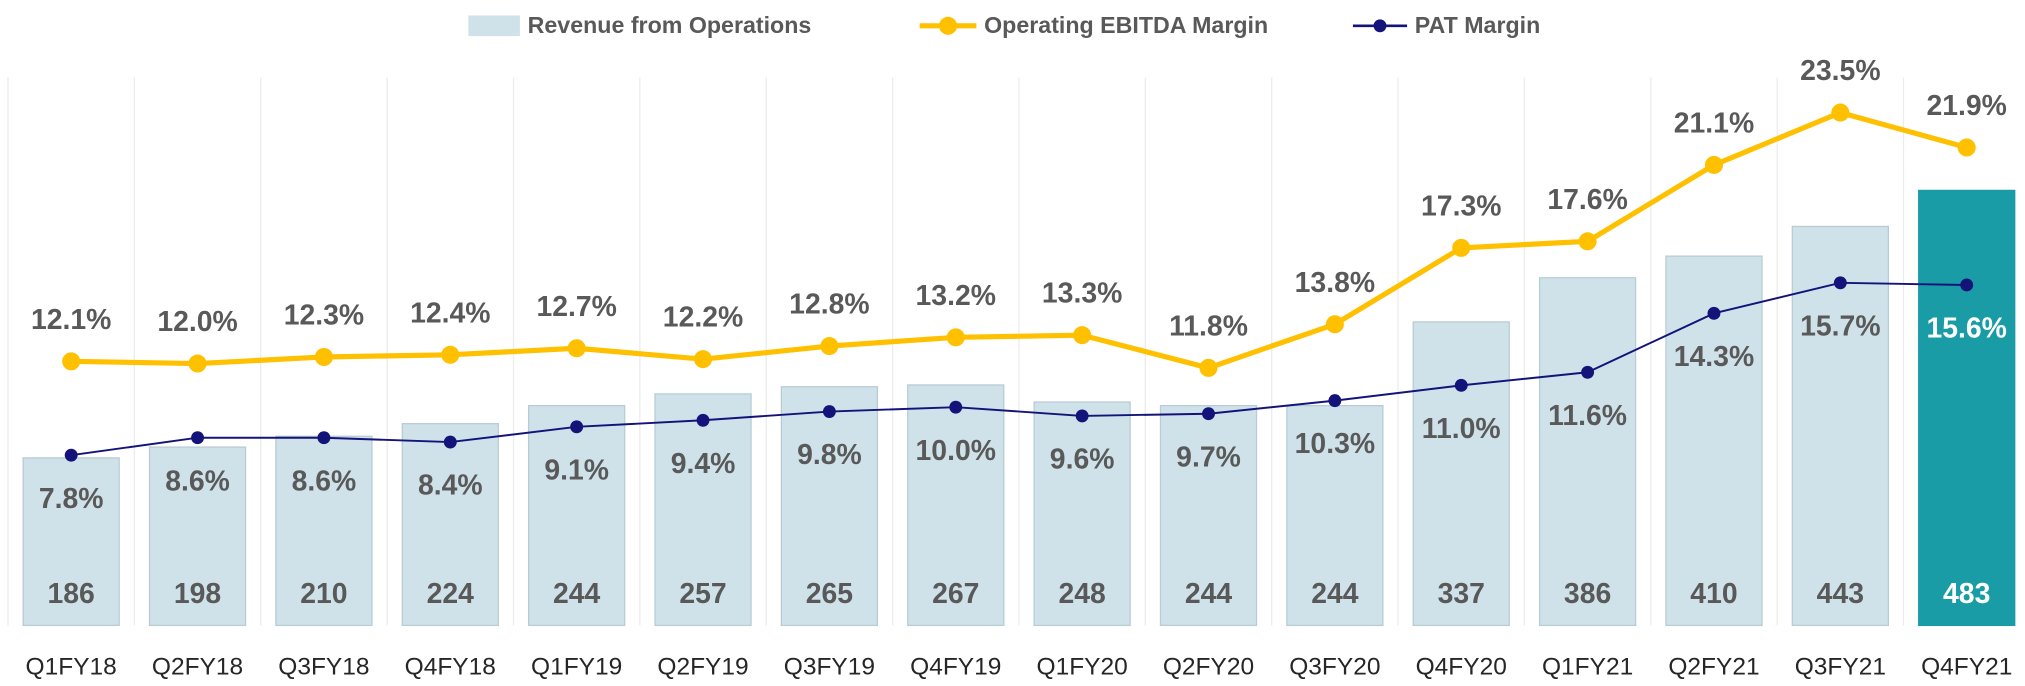 The height and width of the screenshot is (686, 2025). I want to click on data-label: 186, so click(71, 594).